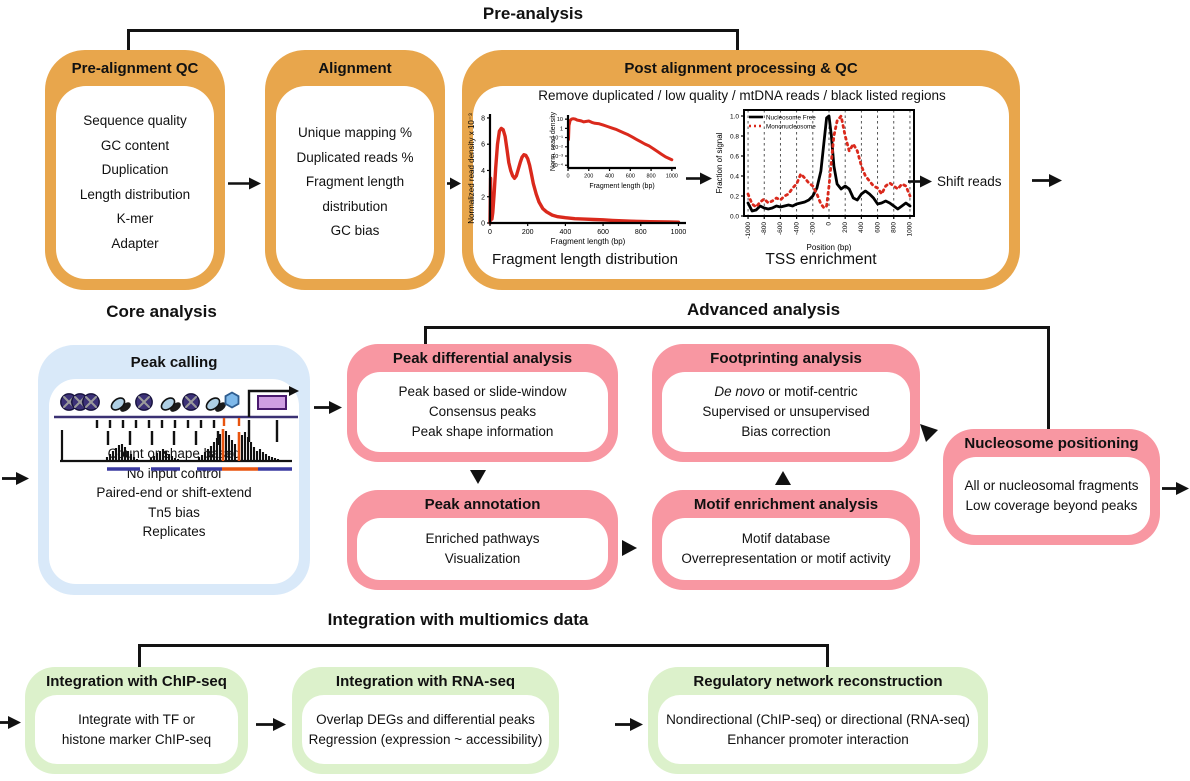 Image resolution: width=1190 pixels, height=781 pixels. What do you see at coordinates (483, 645) in the screenshot?
I see `integration-bracket` at bounding box center [483, 645].